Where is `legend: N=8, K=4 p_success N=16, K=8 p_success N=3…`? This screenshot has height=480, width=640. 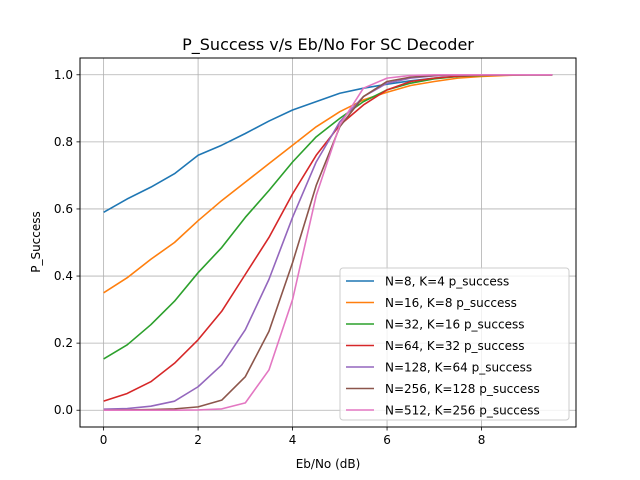
legend: N=8, K=4 p_success N=16, K=8 p_success N=3… is located at coordinates (454, 344).